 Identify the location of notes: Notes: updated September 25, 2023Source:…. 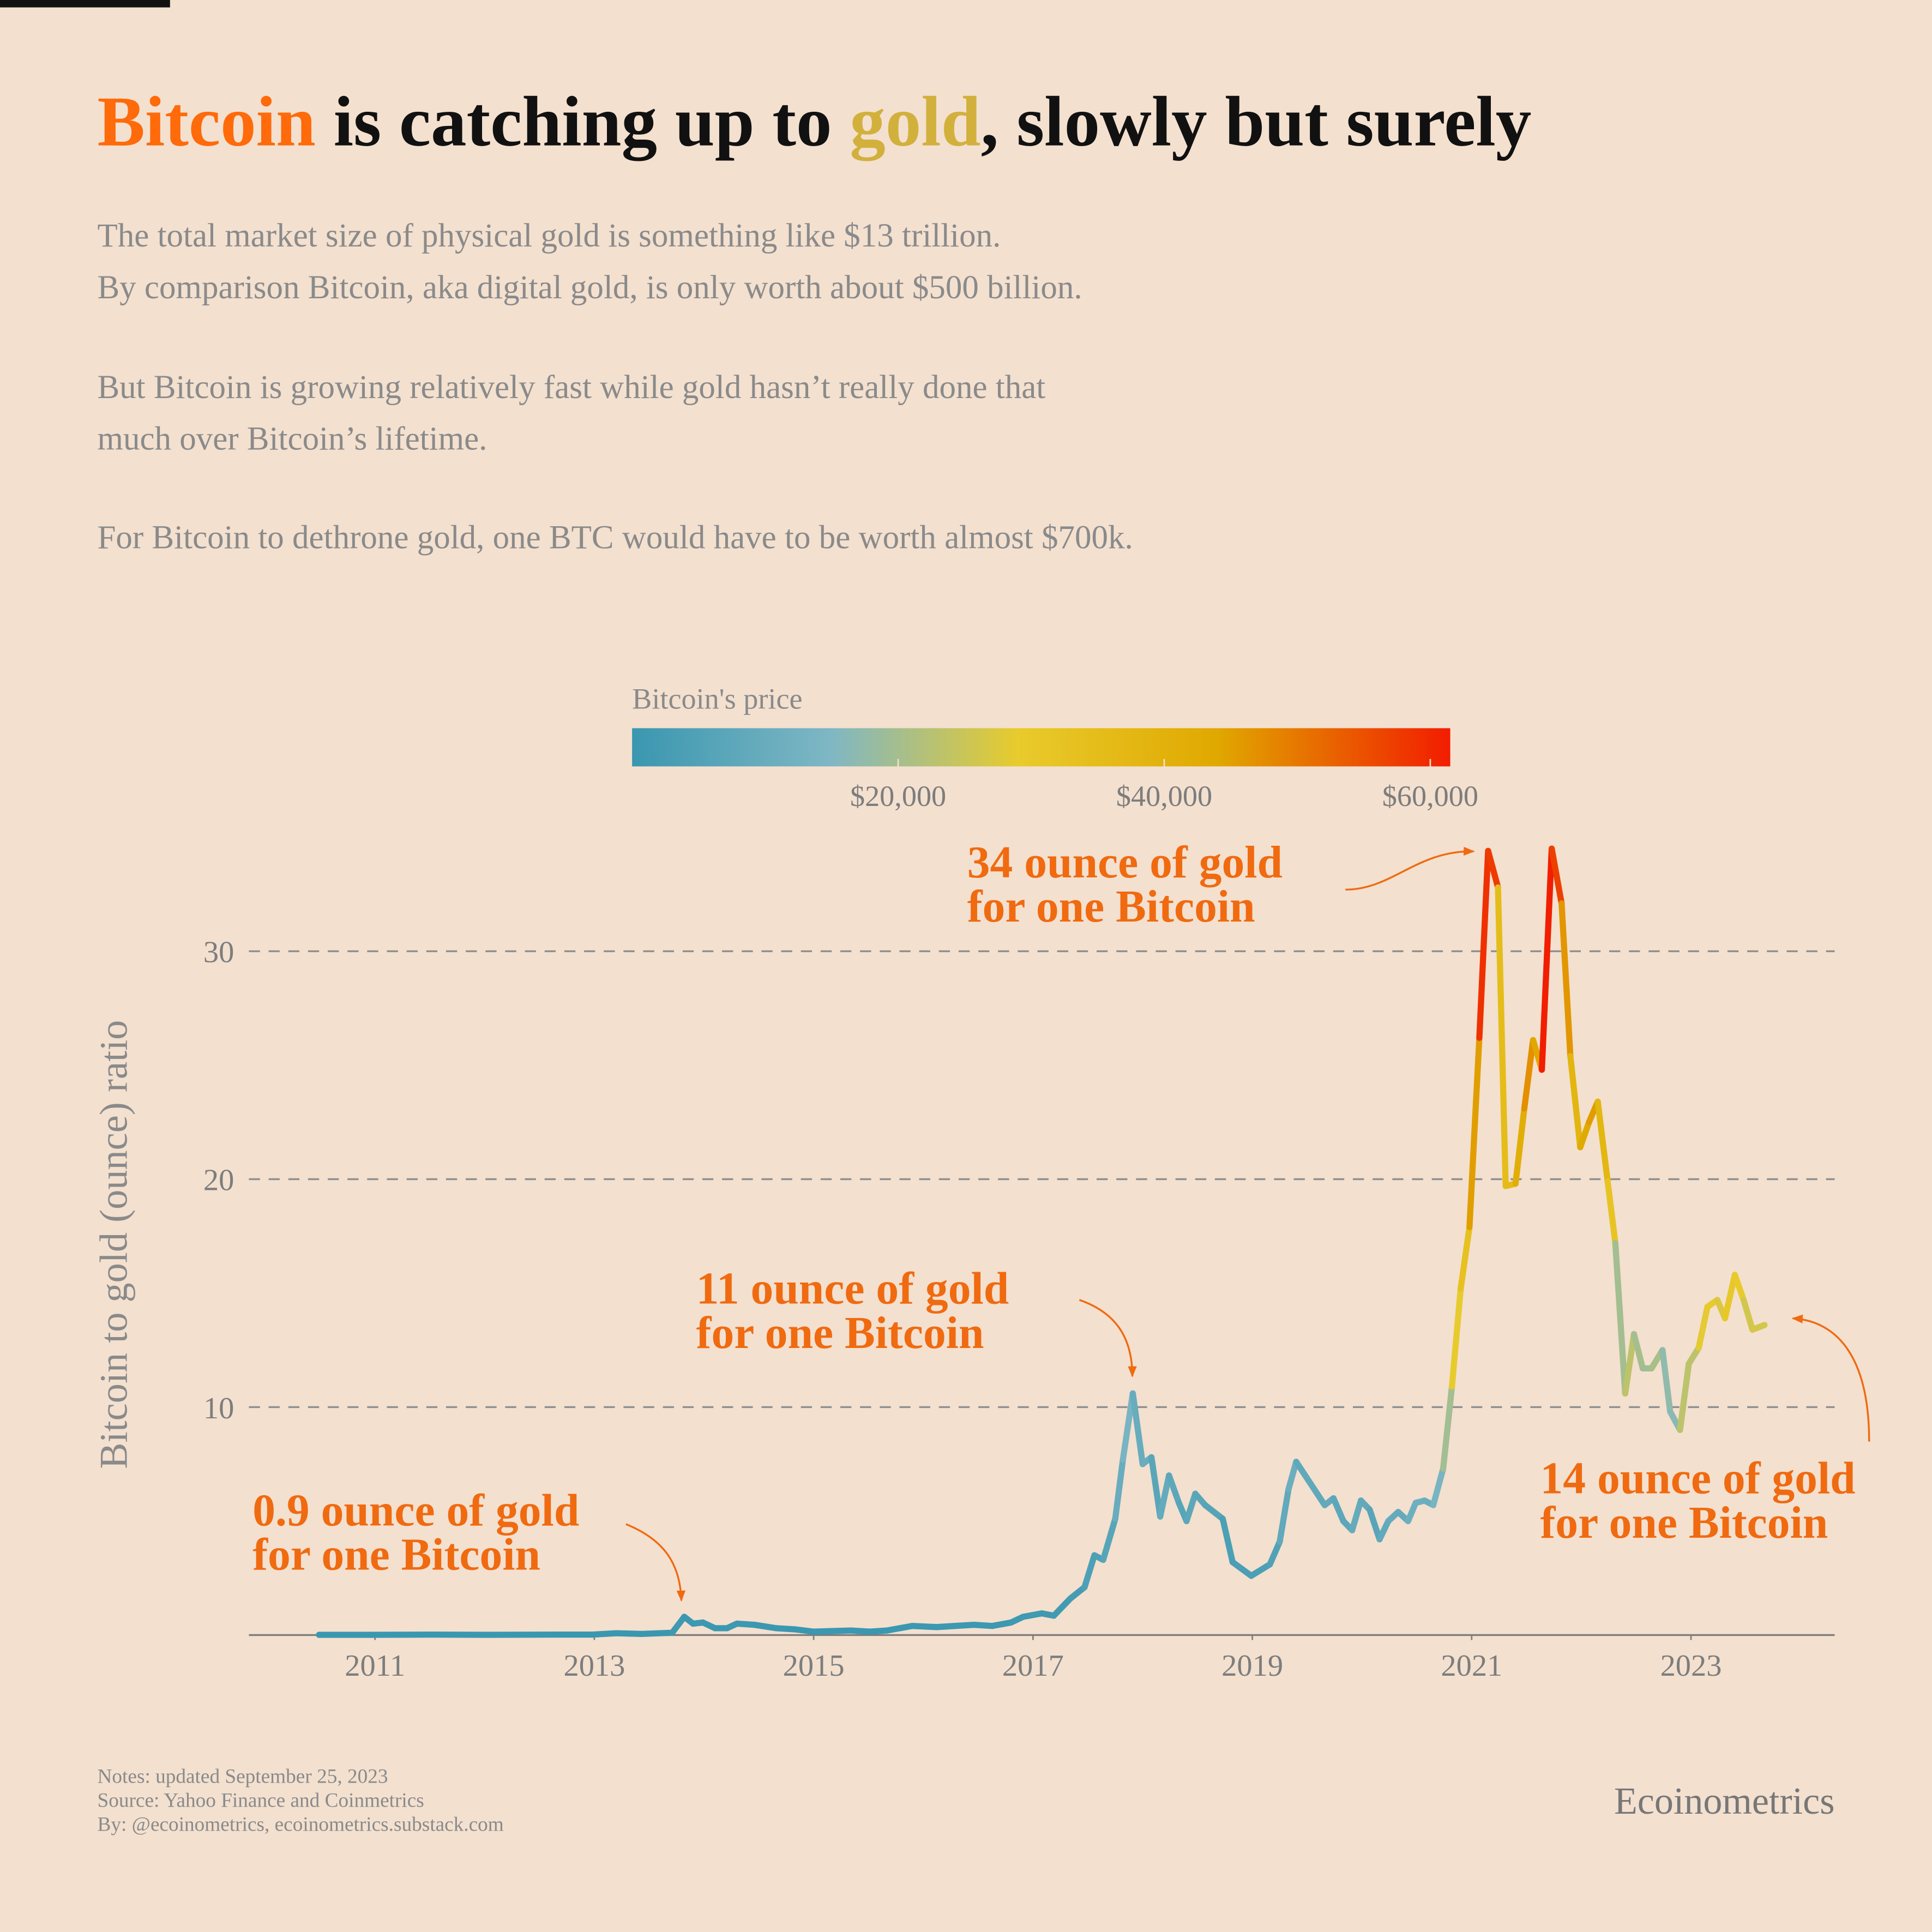
(301, 1801).